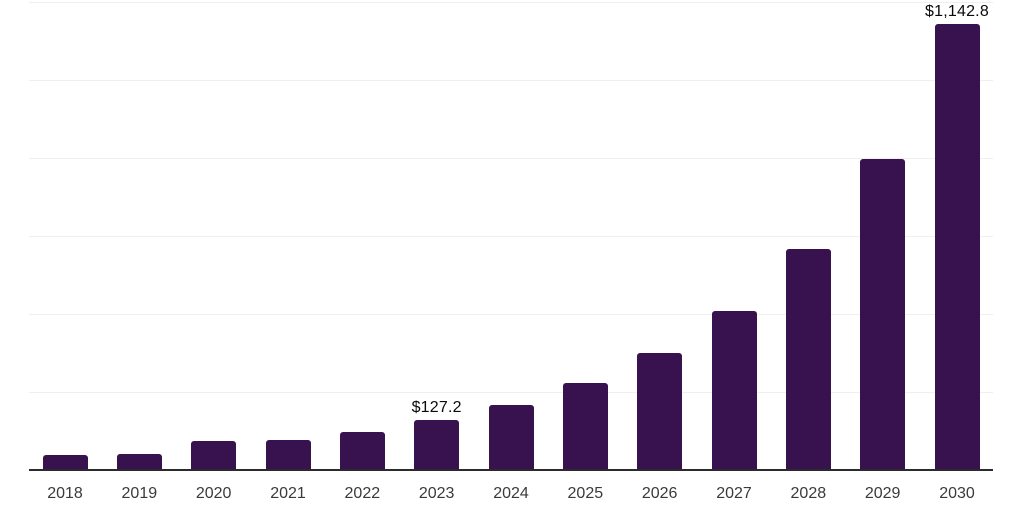  I want to click on x-tick-2024: 2024, so click(511, 493).